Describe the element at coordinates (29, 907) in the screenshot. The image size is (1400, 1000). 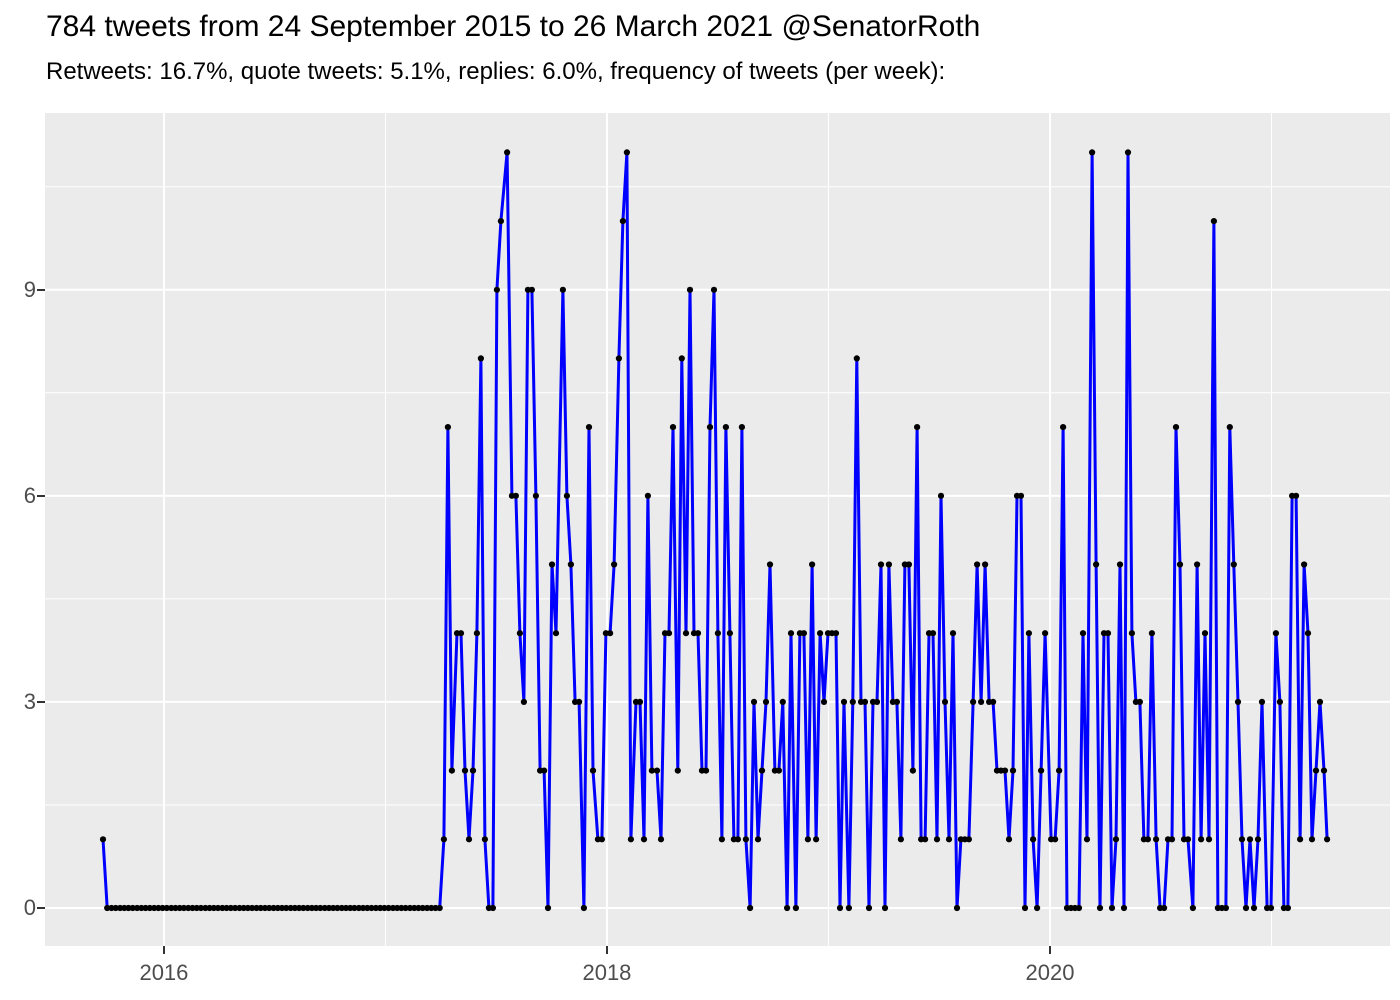
I see `y-axis-tick-label: 0` at that location.